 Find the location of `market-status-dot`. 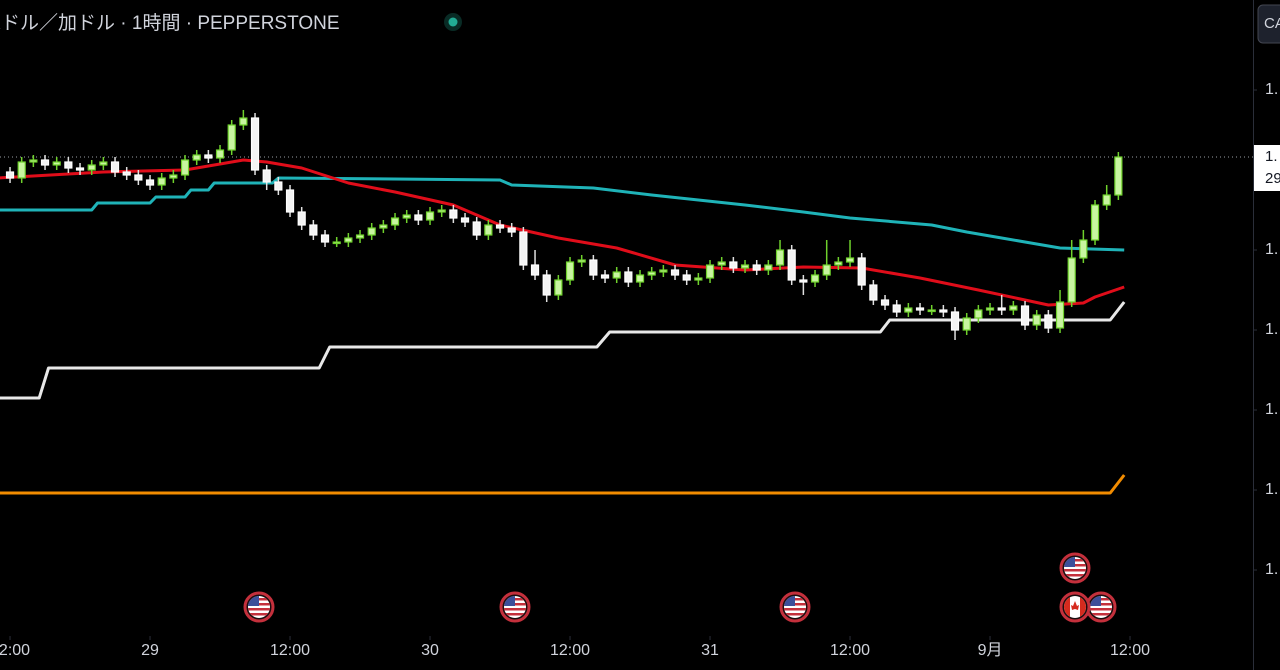

market-status-dot is located at coordinates (453, 22).